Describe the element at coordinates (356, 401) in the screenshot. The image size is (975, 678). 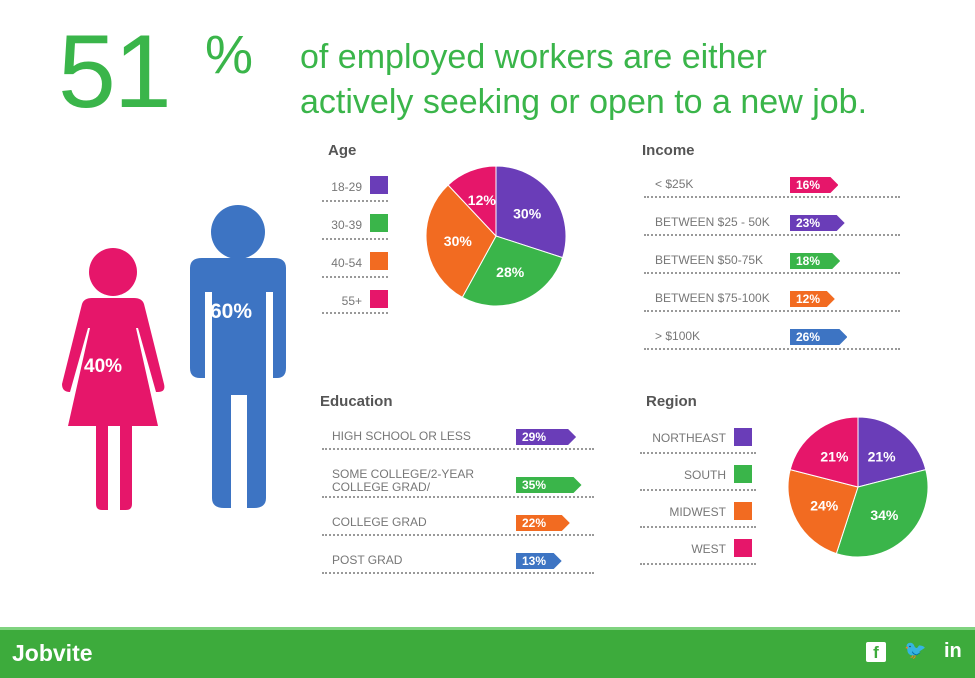
I see `education-title: Education` at that location.